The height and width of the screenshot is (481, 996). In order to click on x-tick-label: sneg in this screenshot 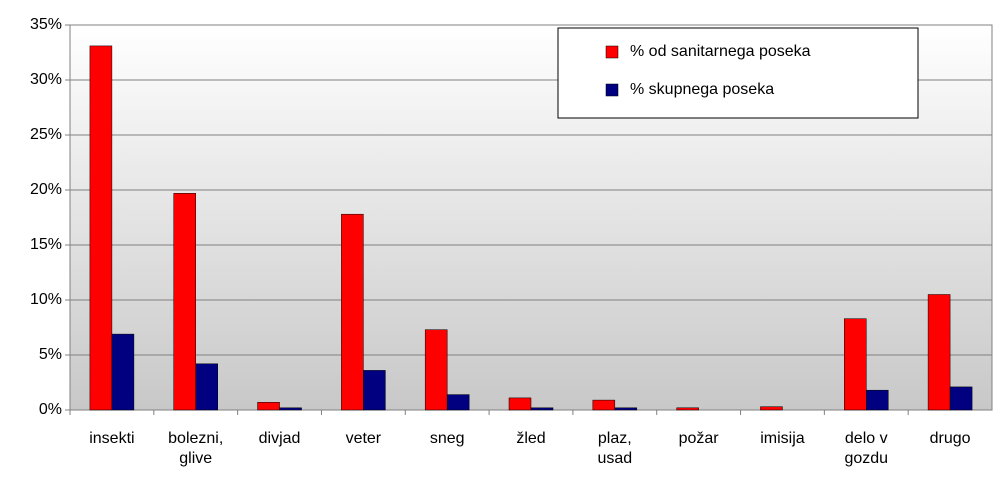, I will do `click(447, 438)`.